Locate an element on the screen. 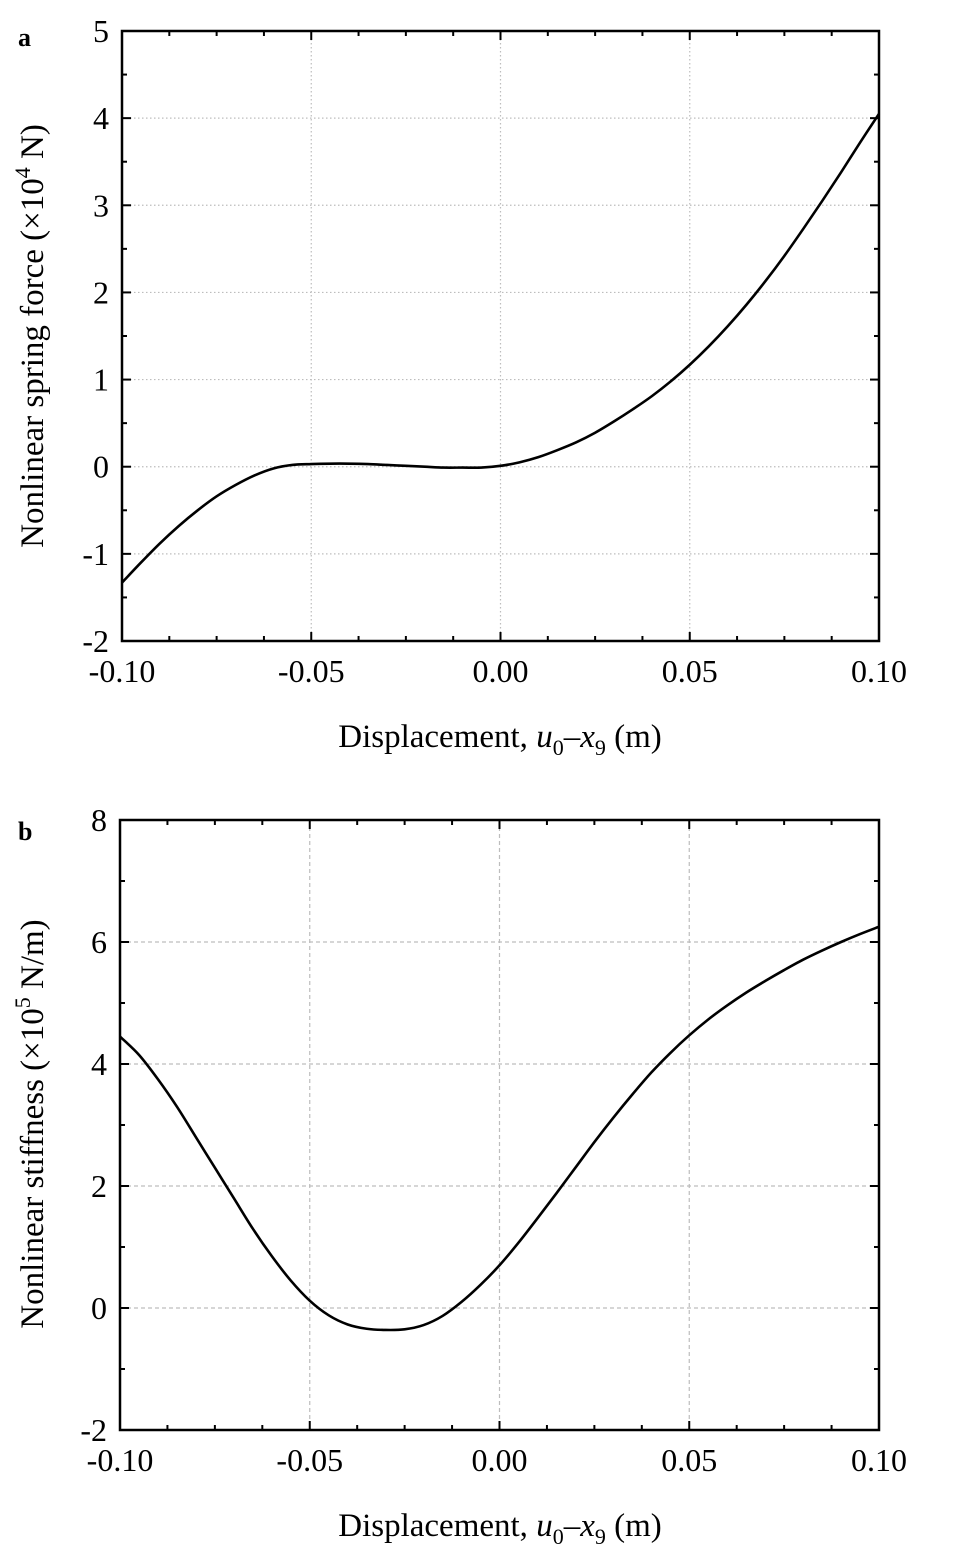 The height and width of the screenshot is (1561, 960). x-tick-labels-a: -0.10 -0.05 0.00 0.05 0.10 is located at coordinates (498, 671).